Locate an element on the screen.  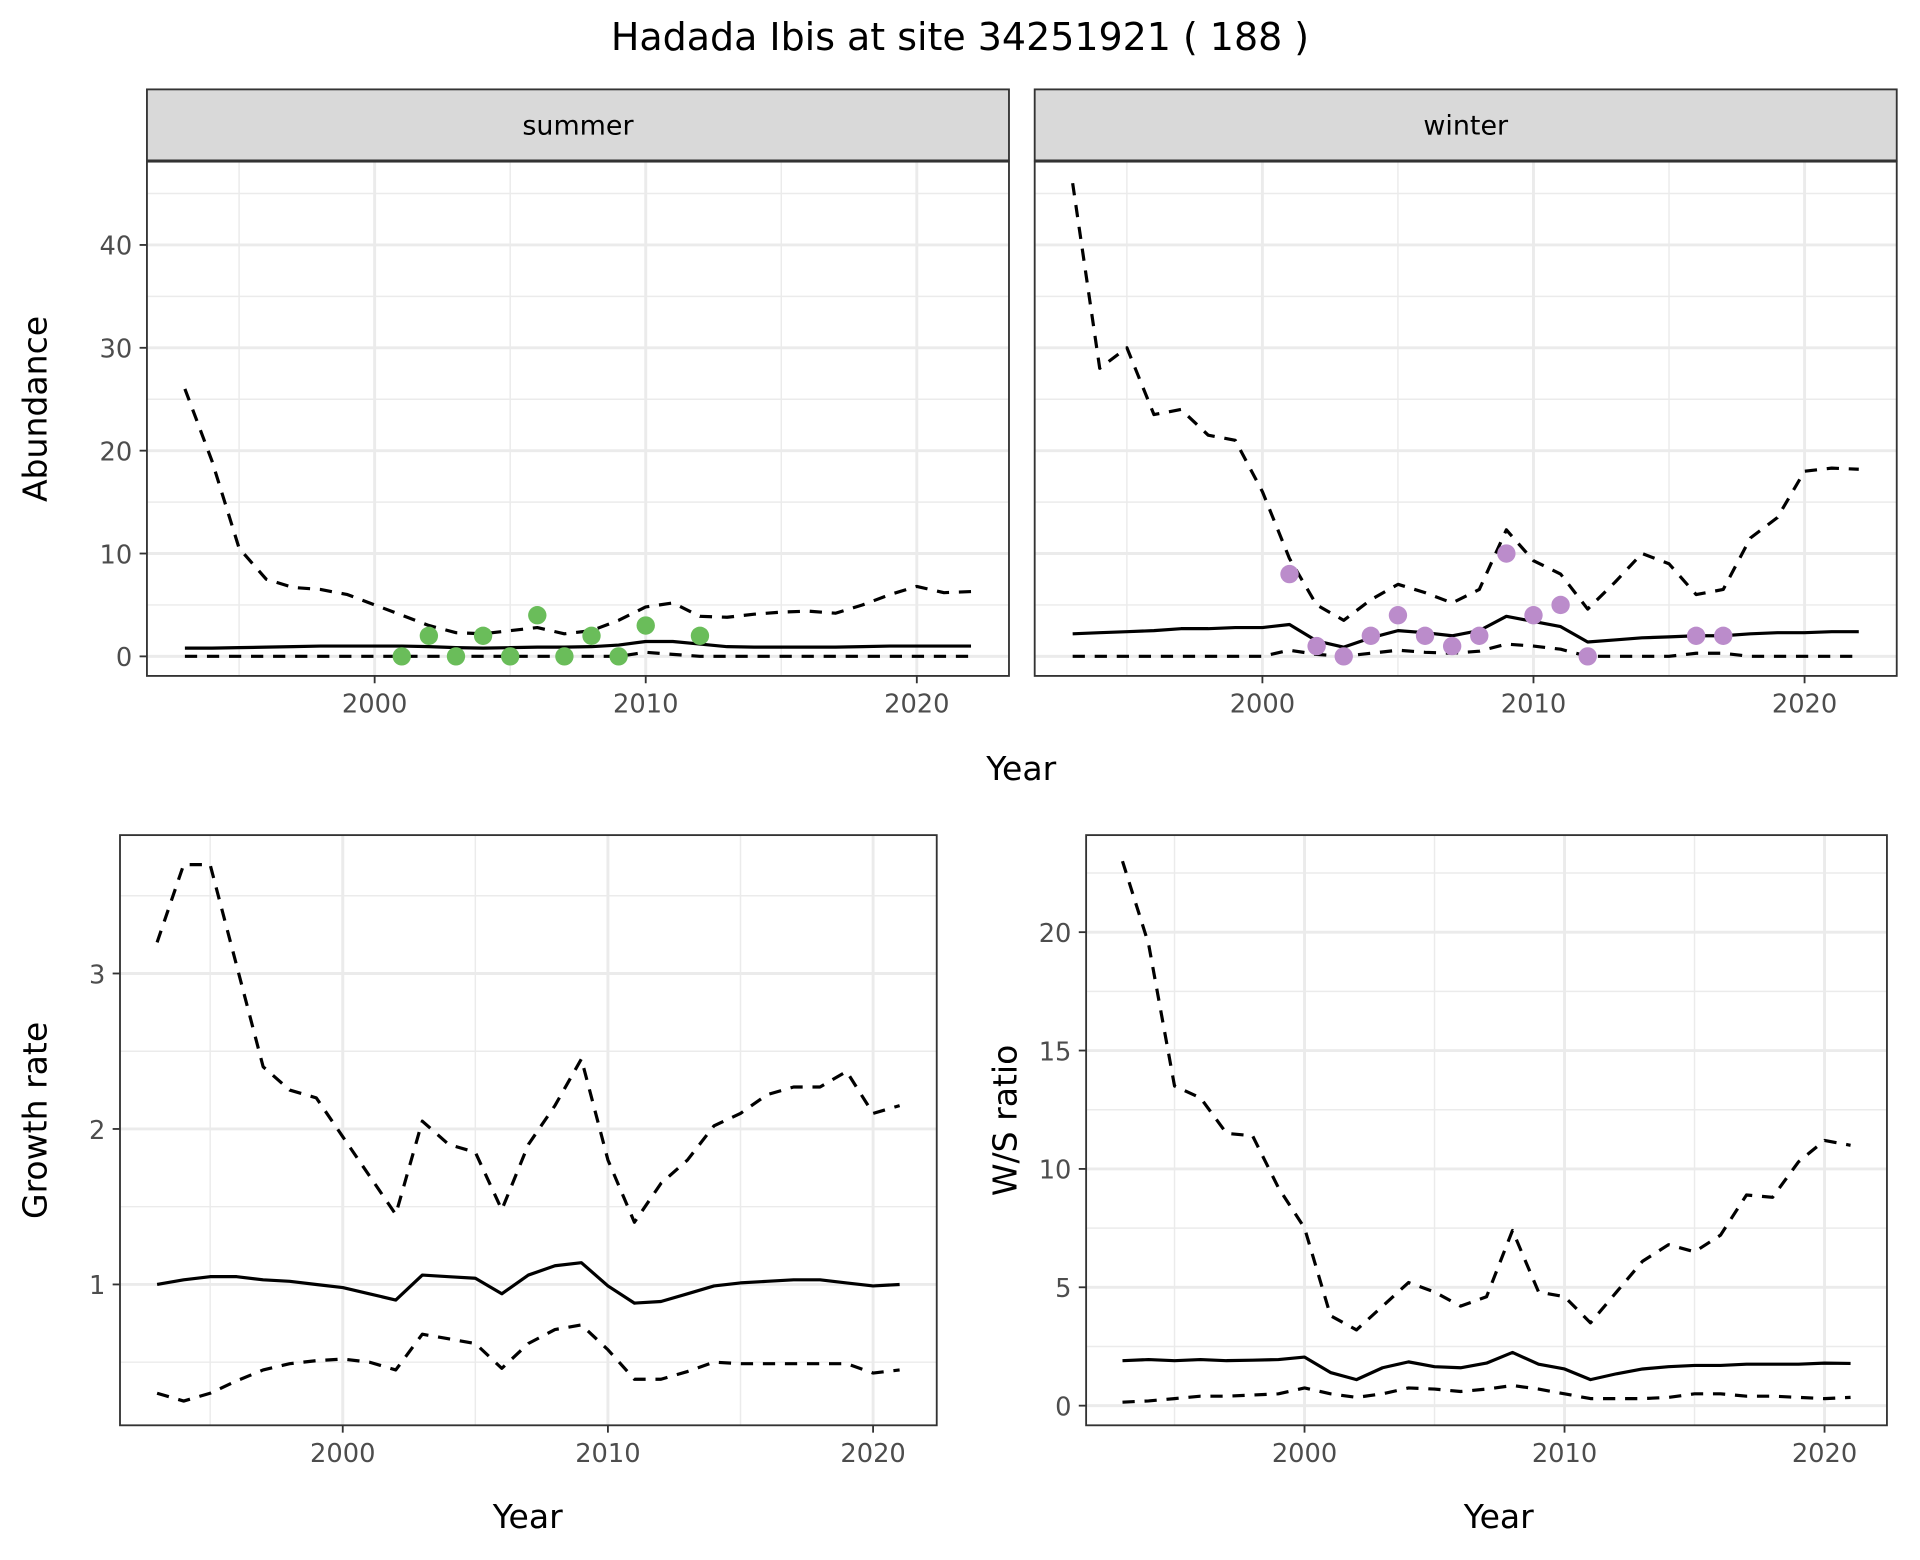
y-tick-label: 2 is located at coordinates (97, 1131).